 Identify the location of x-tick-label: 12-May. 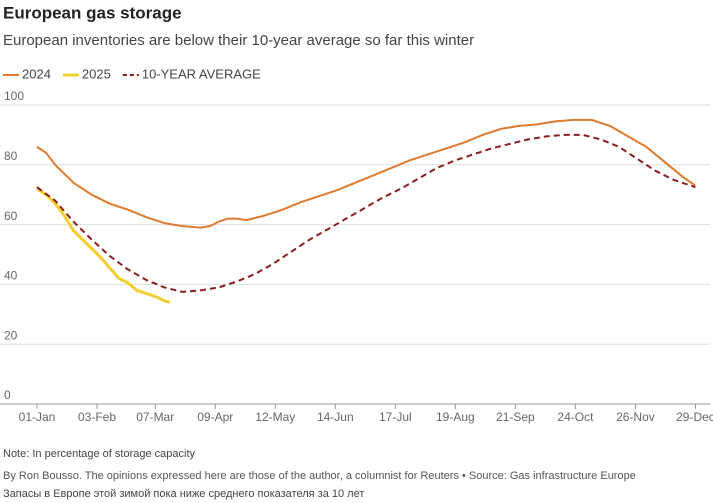
(275, 417).